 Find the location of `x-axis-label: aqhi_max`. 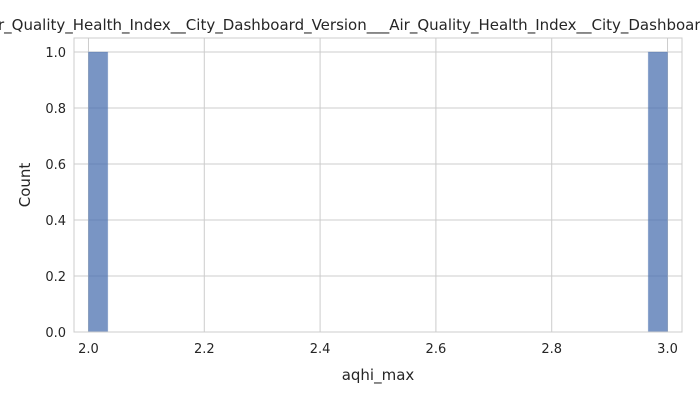

x-axis-label: aqhi_max is located at coordinates (378, 375).